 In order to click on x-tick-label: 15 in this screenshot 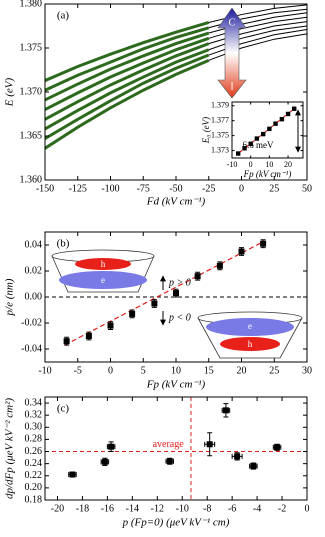, I will do `click(209, 370)`.